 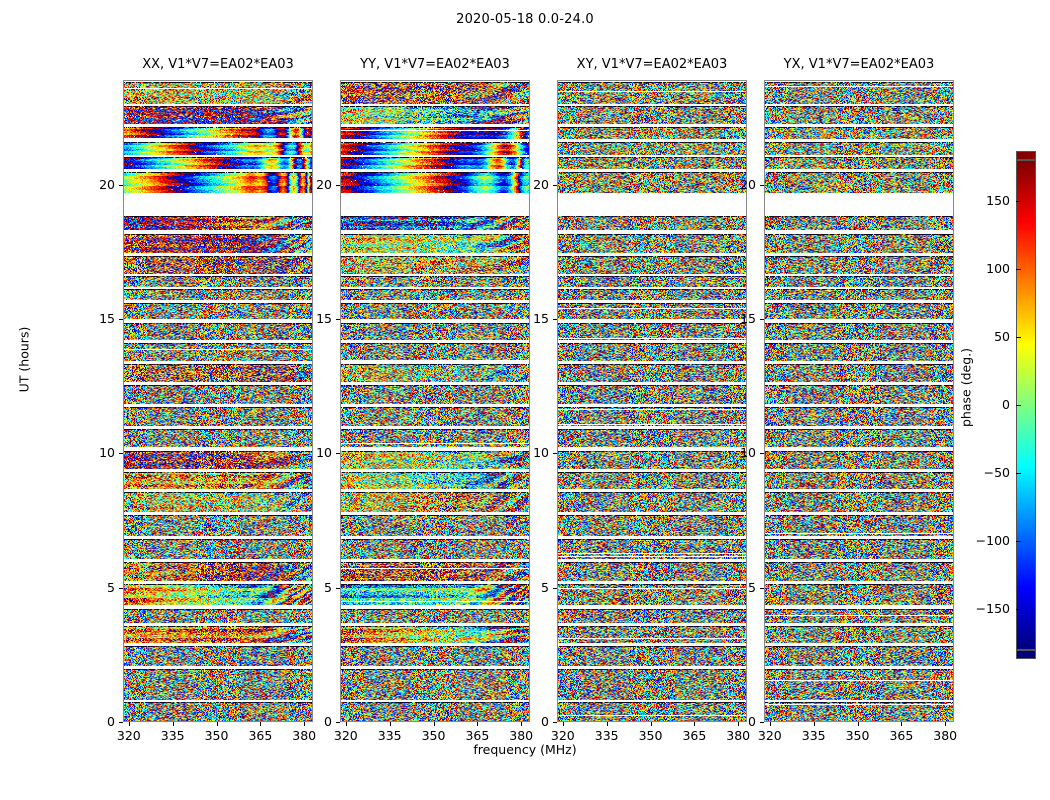 I want to click on panel-title-yx: YX, V1*V7=EA02*EA03, so click(x=859, y=64).